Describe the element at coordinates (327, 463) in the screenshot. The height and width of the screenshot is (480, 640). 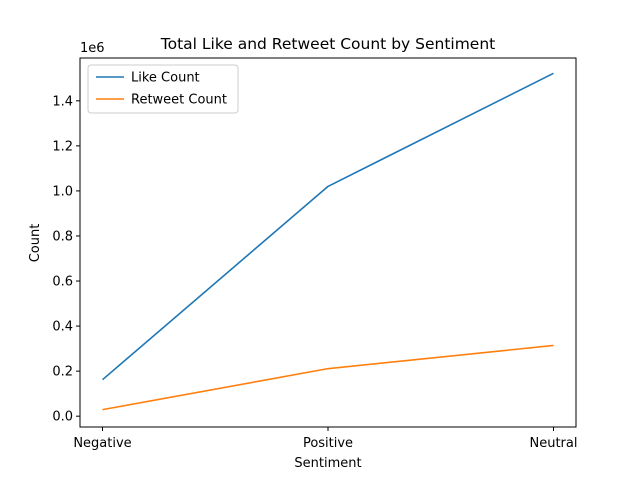
I see `x-axis-label: Sentiment` at that location.